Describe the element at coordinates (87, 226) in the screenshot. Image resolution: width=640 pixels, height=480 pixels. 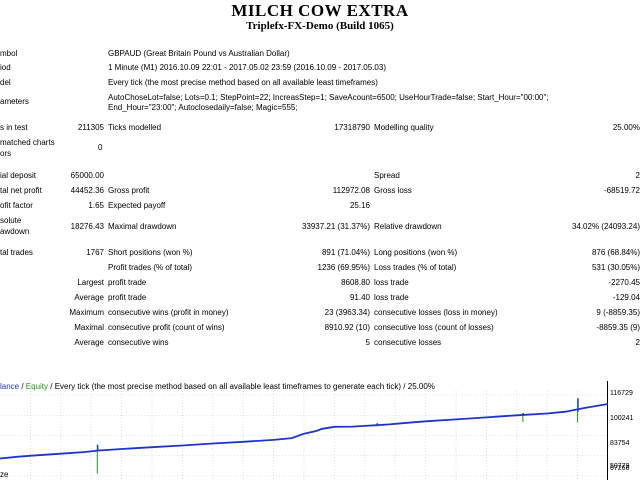
I see `absolute-drawdown-value: 18276.43` at that location.